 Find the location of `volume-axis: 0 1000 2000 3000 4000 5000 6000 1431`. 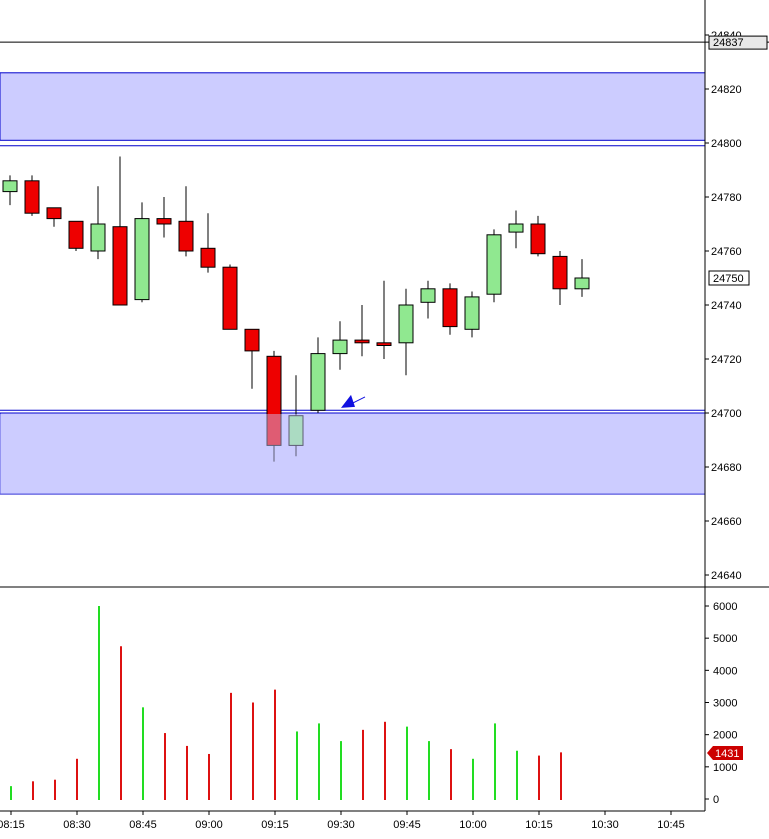

volume-axis: 0 1000 2000 3000 4000 5000 6000 1431 is located at coordinates (724, 703).